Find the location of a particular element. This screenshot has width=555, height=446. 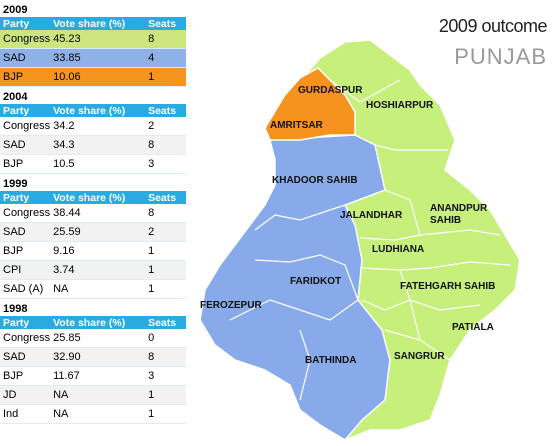

table-cell: 34.3 is located at coordinates (98, 145).